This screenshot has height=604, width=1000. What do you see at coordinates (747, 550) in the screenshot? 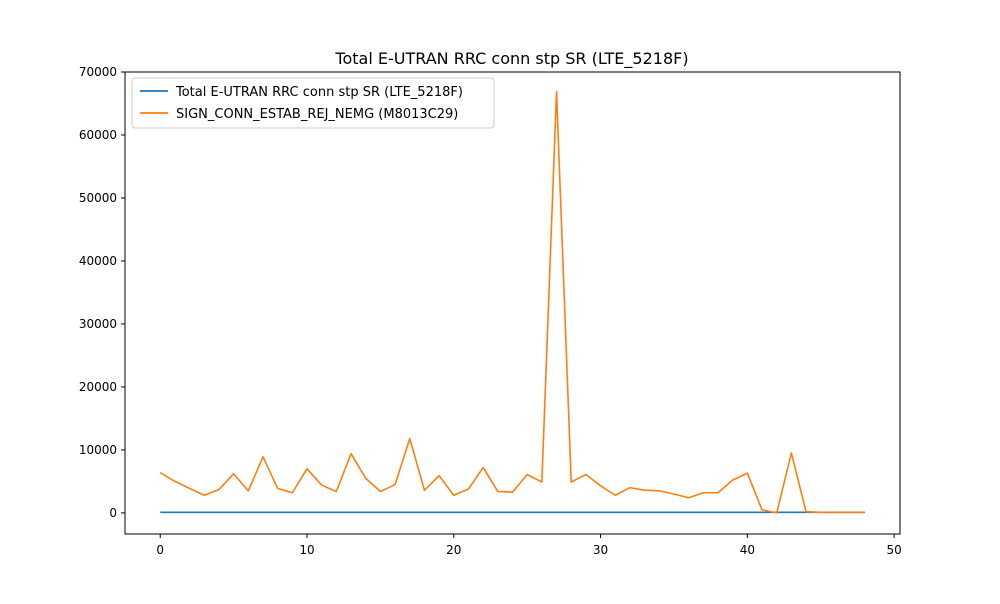
I see `x-tick-label: 40` at bounding box center [747, 550].